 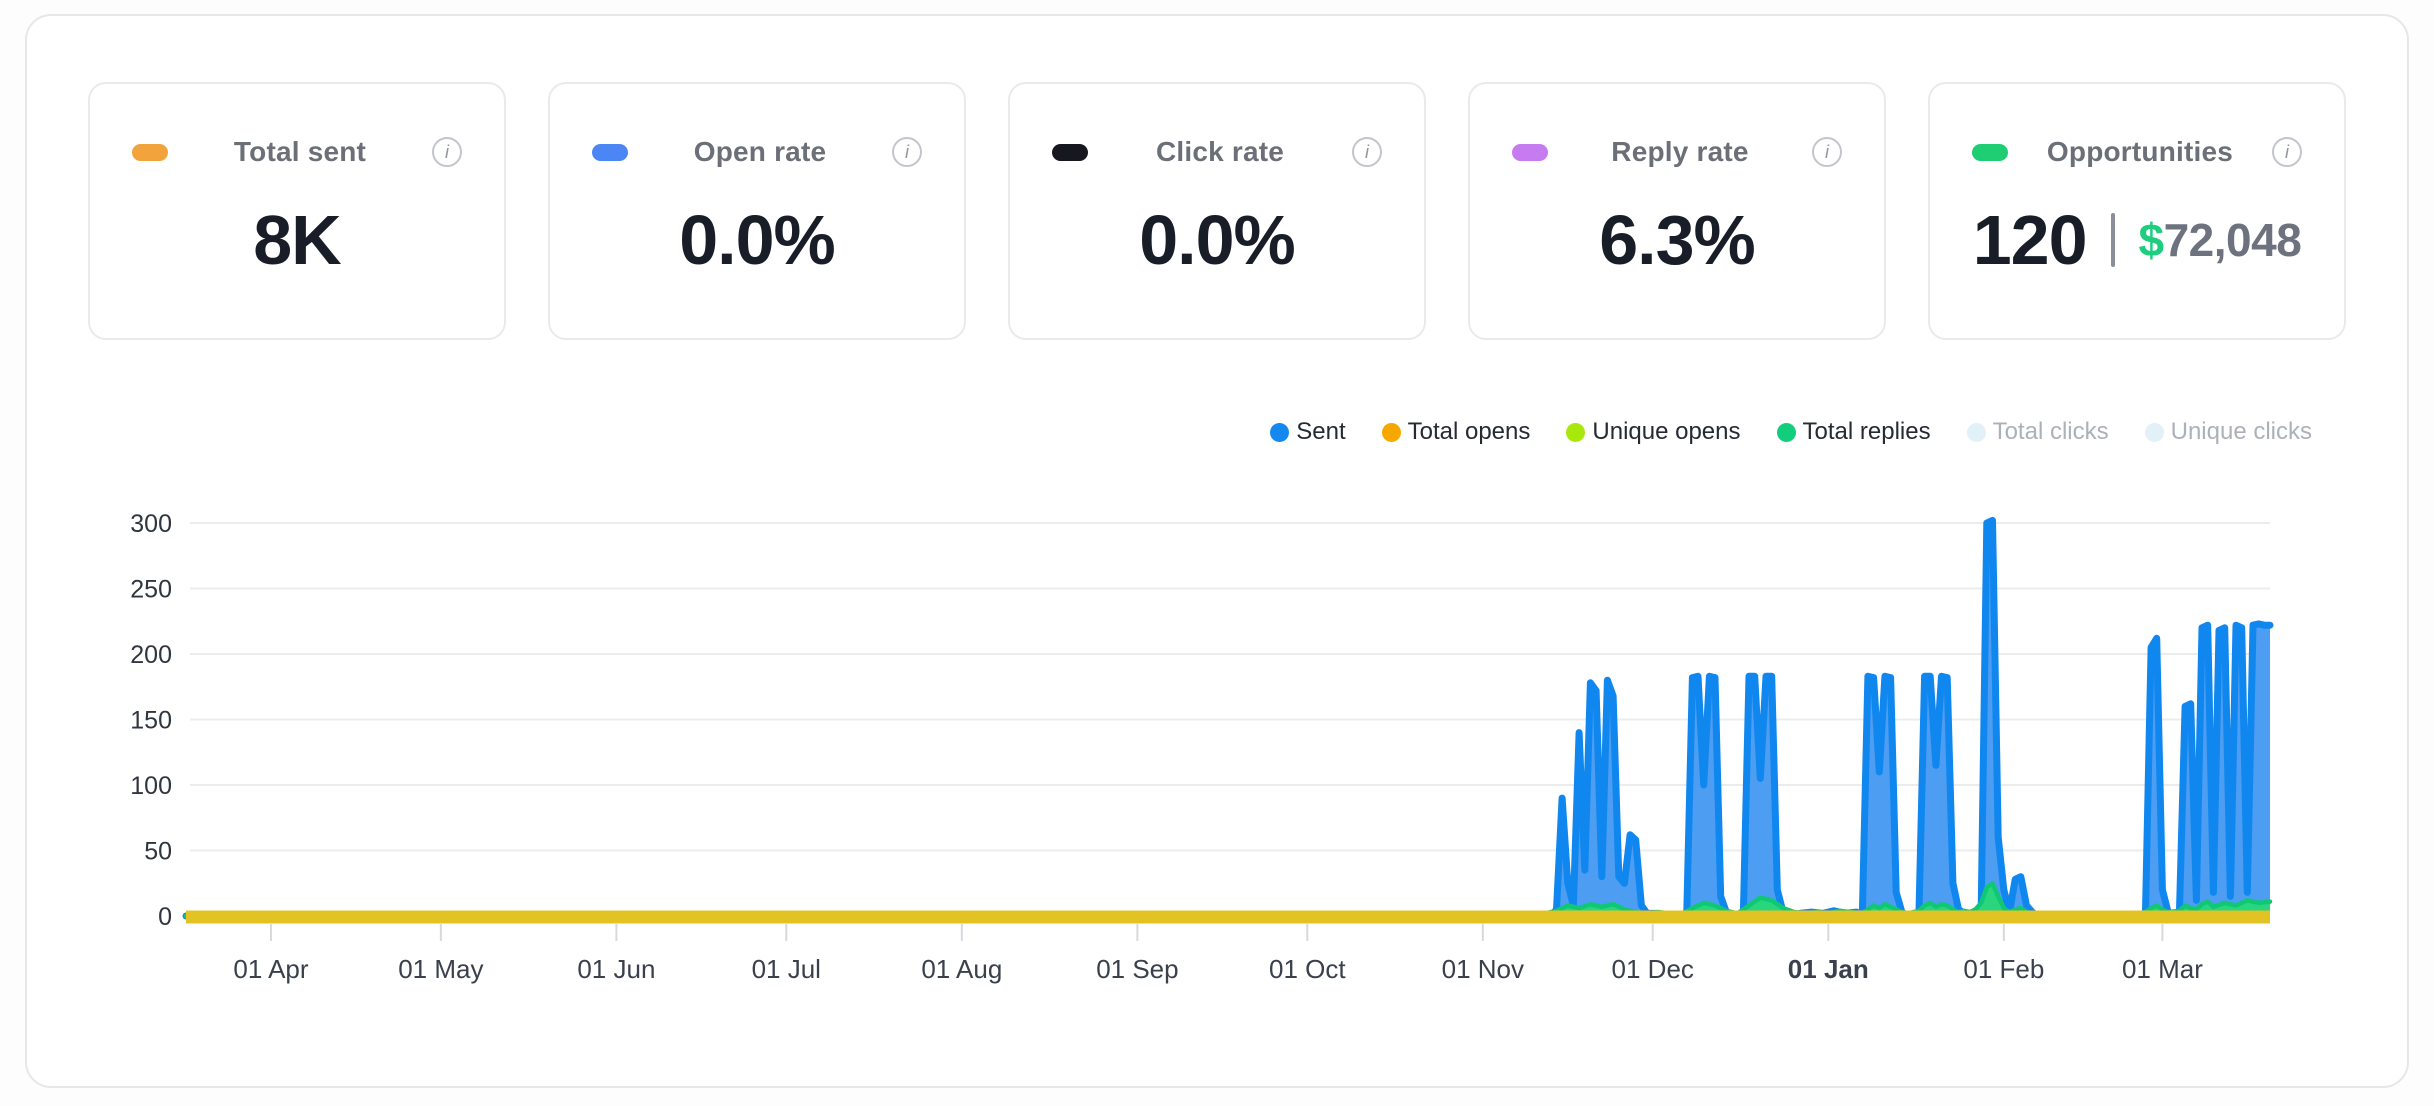 I want to click on amount-value: 72,048, so click(x=2232, y=240).